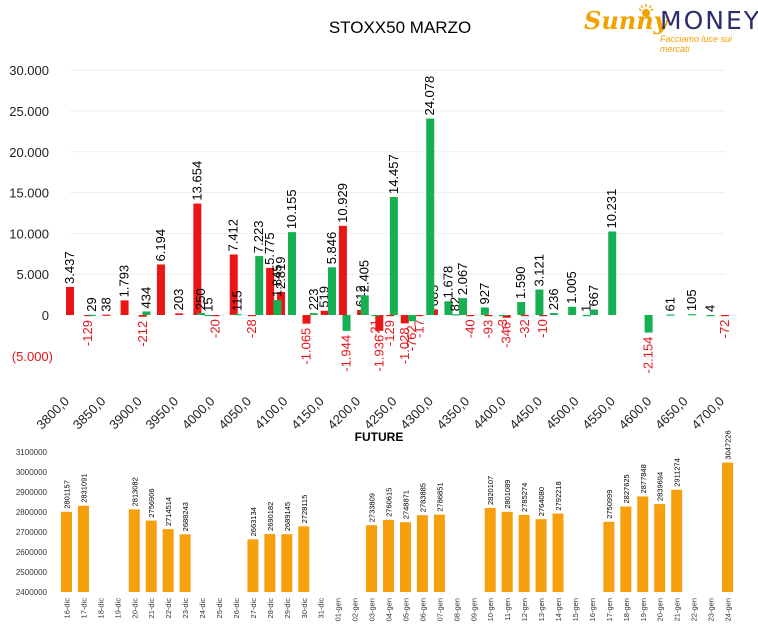  Describe the element at coordinates (276, 280) in the screenshot. I see `data-label: 1.845` at that location.